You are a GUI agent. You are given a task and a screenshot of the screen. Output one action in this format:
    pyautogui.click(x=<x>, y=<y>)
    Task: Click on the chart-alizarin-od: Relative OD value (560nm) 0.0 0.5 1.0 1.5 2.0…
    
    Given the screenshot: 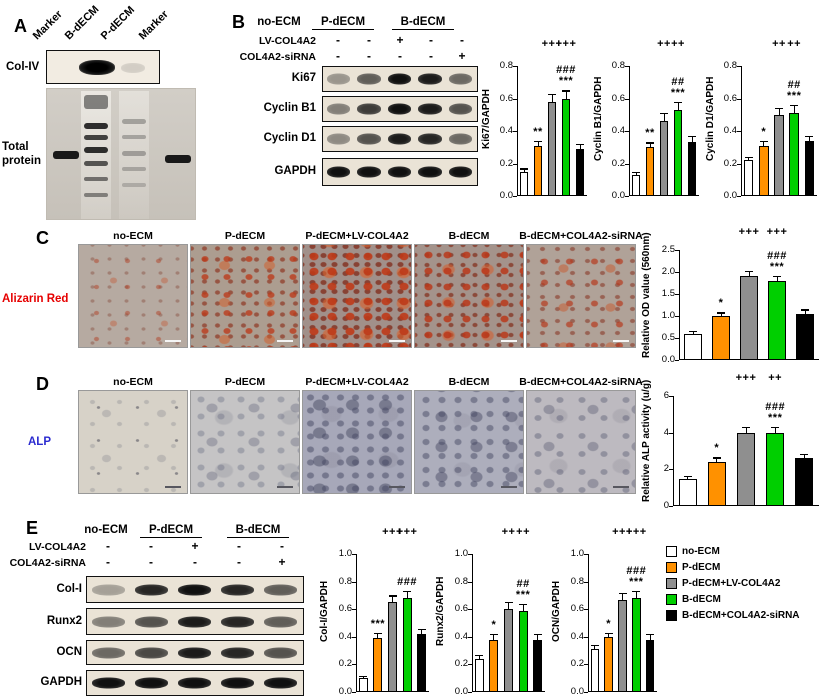 What is the action you would take?
    pyautogui.click(x=732, y=295)
    